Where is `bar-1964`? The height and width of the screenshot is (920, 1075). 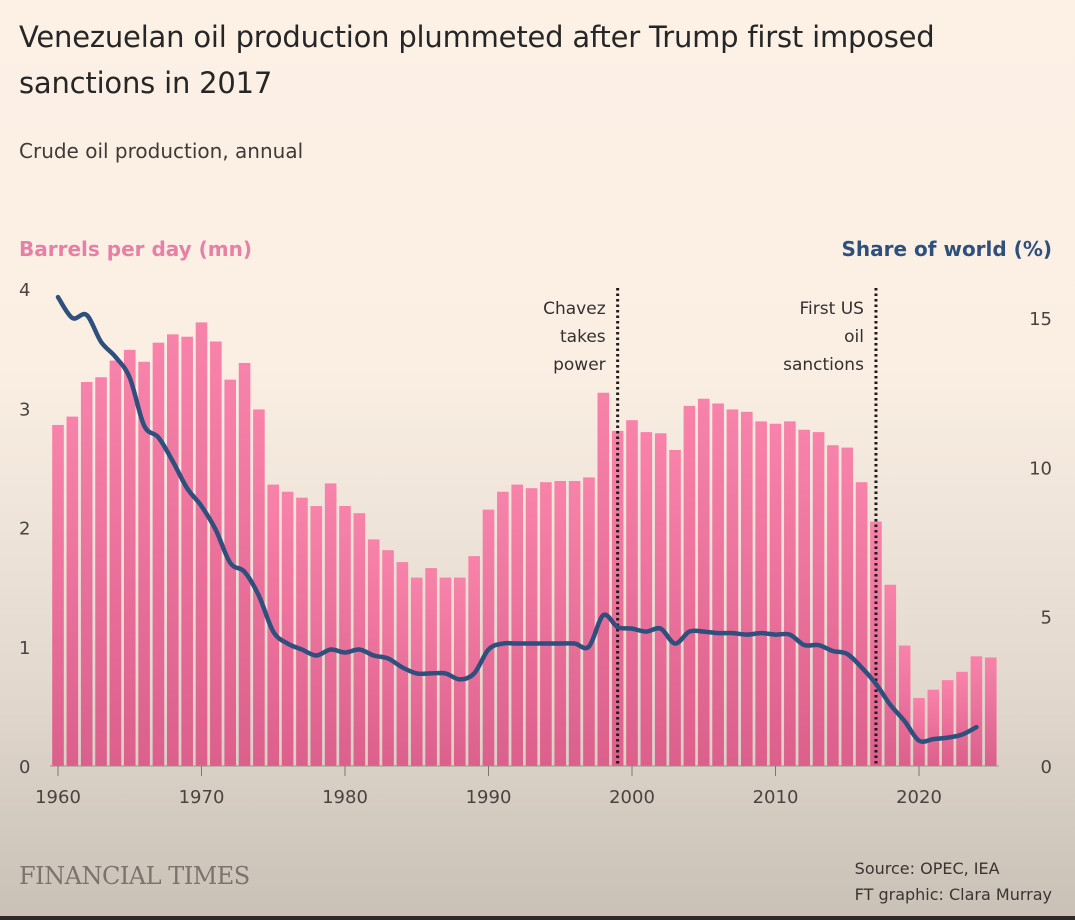
bar-1964 is located at coordinates (115, 563).